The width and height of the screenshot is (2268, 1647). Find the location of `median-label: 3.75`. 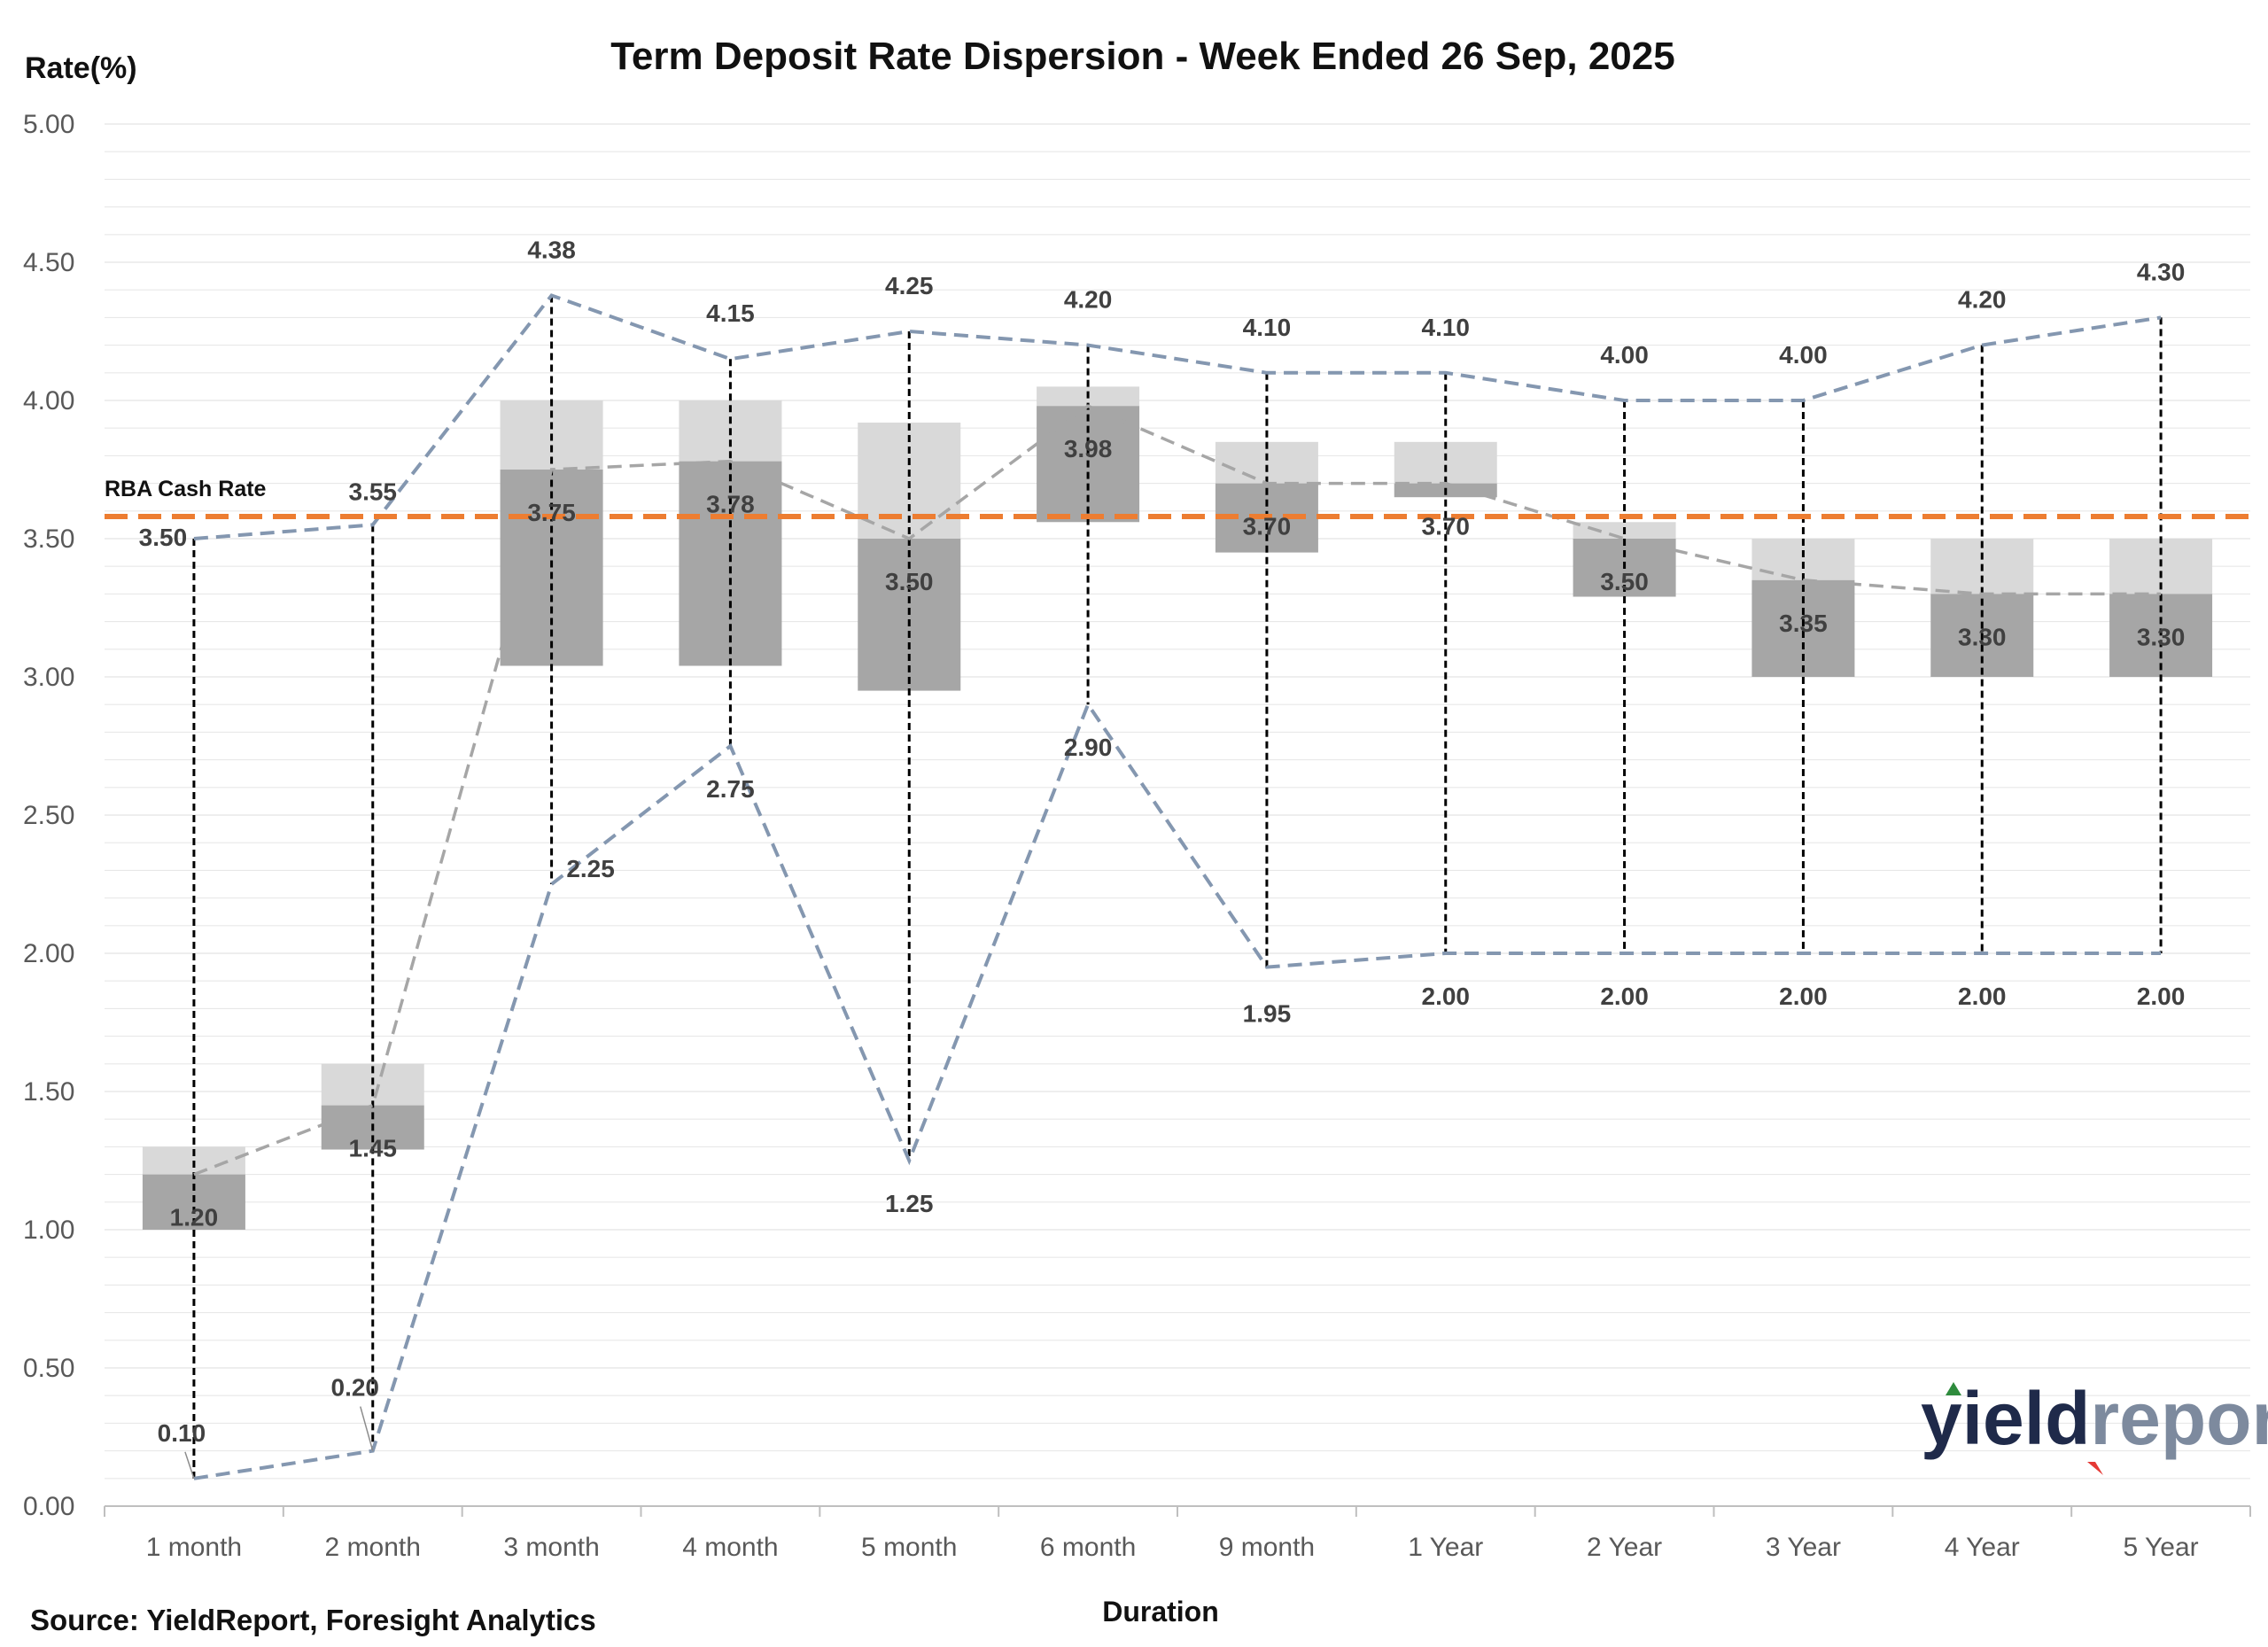

median-label: 3.75 is located at coordinates (551, 512).